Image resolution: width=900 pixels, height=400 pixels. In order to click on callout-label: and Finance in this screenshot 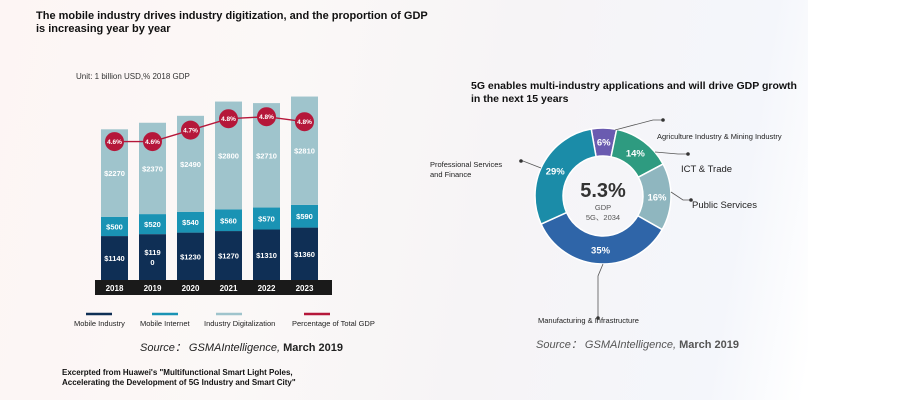, I will do `click(450, 174)`.